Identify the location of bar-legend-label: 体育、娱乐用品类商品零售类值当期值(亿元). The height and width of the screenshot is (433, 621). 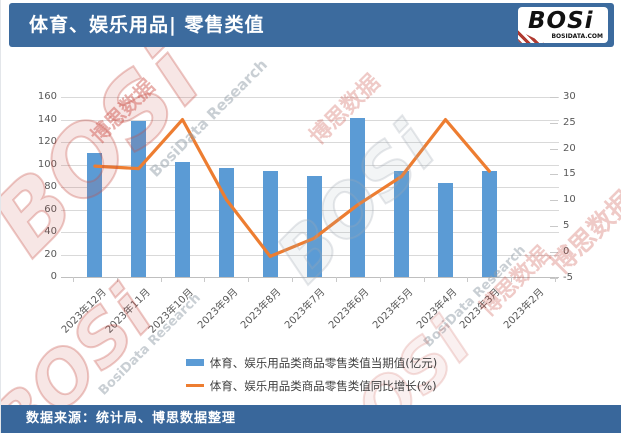
(323, 362).